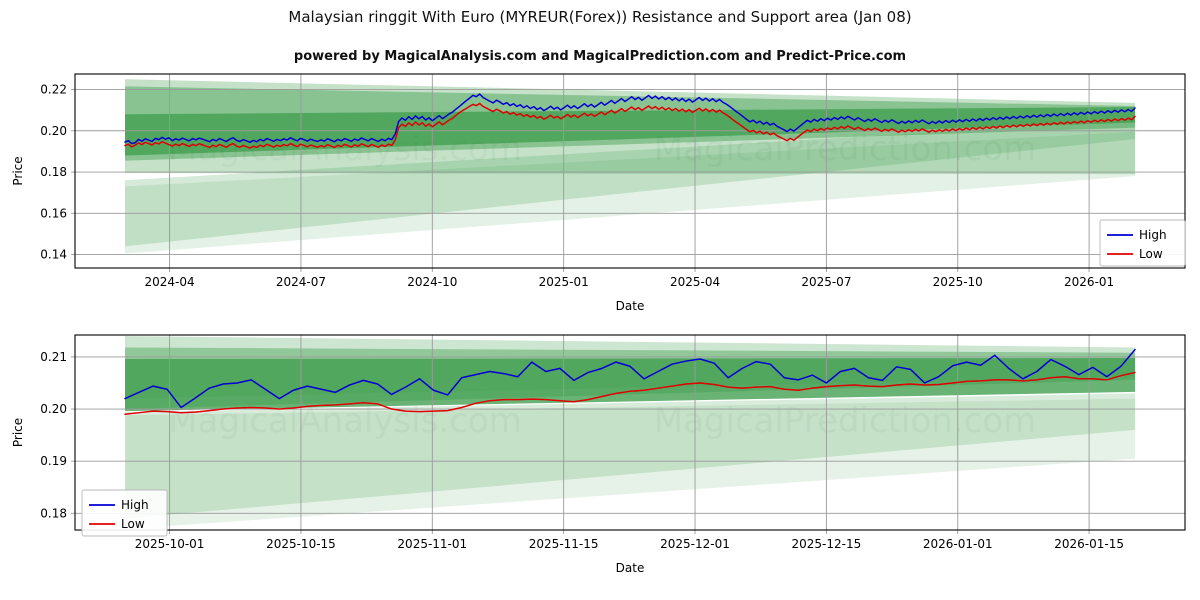 The height and width of the screenshot is (600, 1200). Describe the element at coordinates (1089, 544) in the screenshot. I see `xtick-label: 2026-01-15` at that location.